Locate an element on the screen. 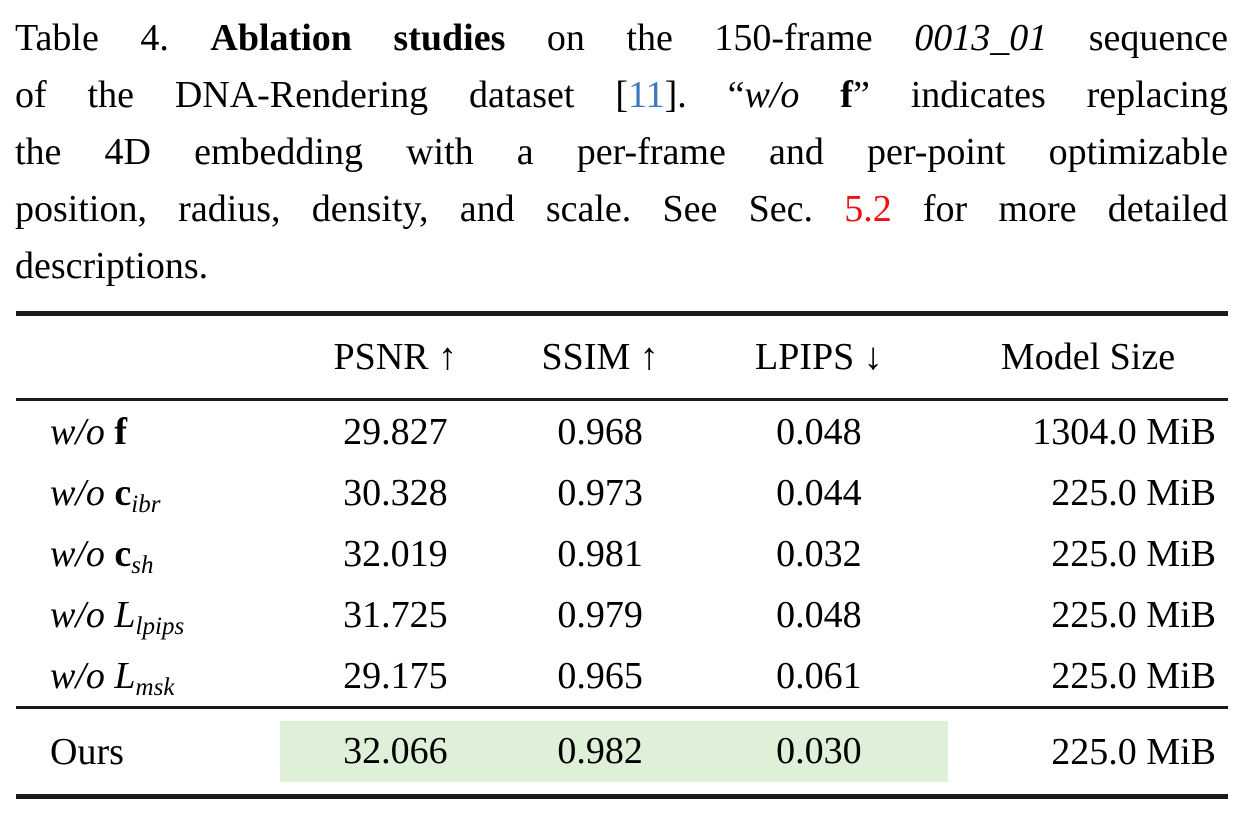  cell-ssim: 0.965 is located at coordinates (600, 675).